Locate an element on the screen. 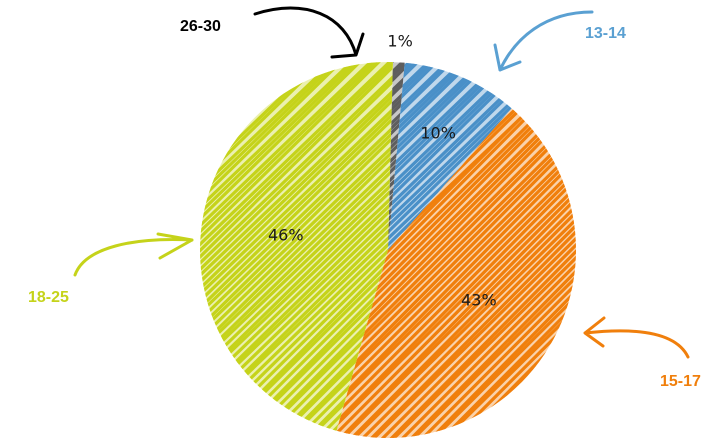 The width and height of the screenshot is (713, 442). category-label-18-25: 18-25 is located at coordinates (48, 297).